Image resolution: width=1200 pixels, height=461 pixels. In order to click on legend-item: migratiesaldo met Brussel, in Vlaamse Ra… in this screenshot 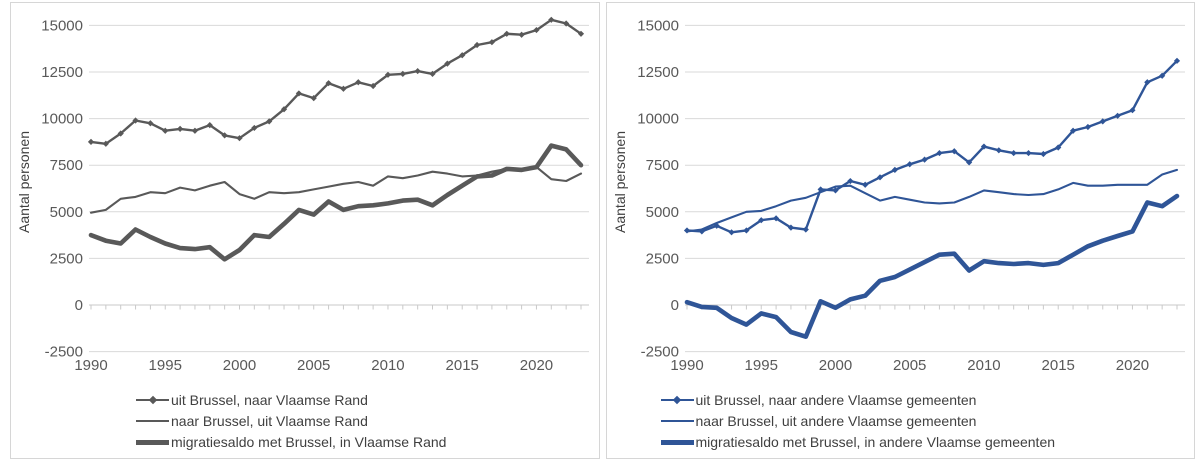, I will do `click(291, 442)`.